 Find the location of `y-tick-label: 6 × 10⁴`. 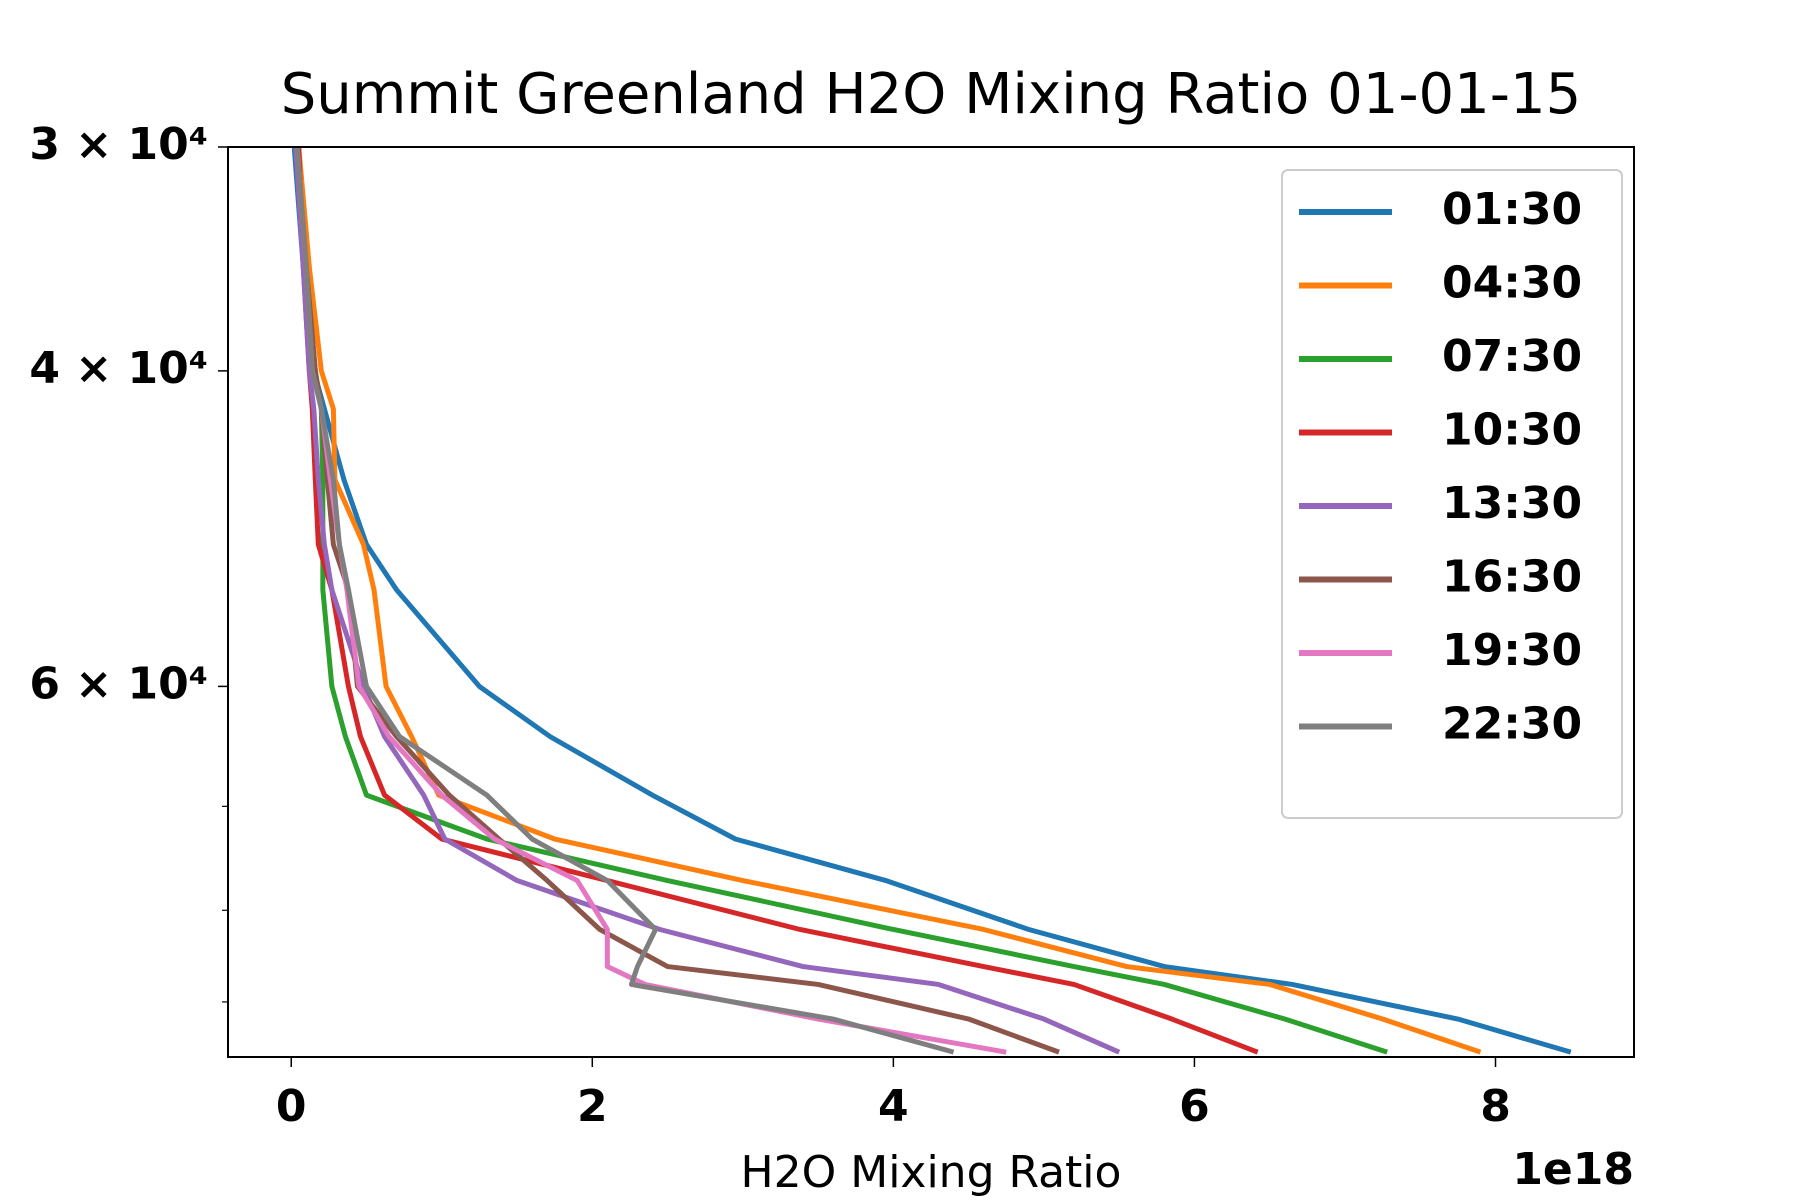

y-tick-label: 6 × 10⁴ is located at coordinates (118, 683).